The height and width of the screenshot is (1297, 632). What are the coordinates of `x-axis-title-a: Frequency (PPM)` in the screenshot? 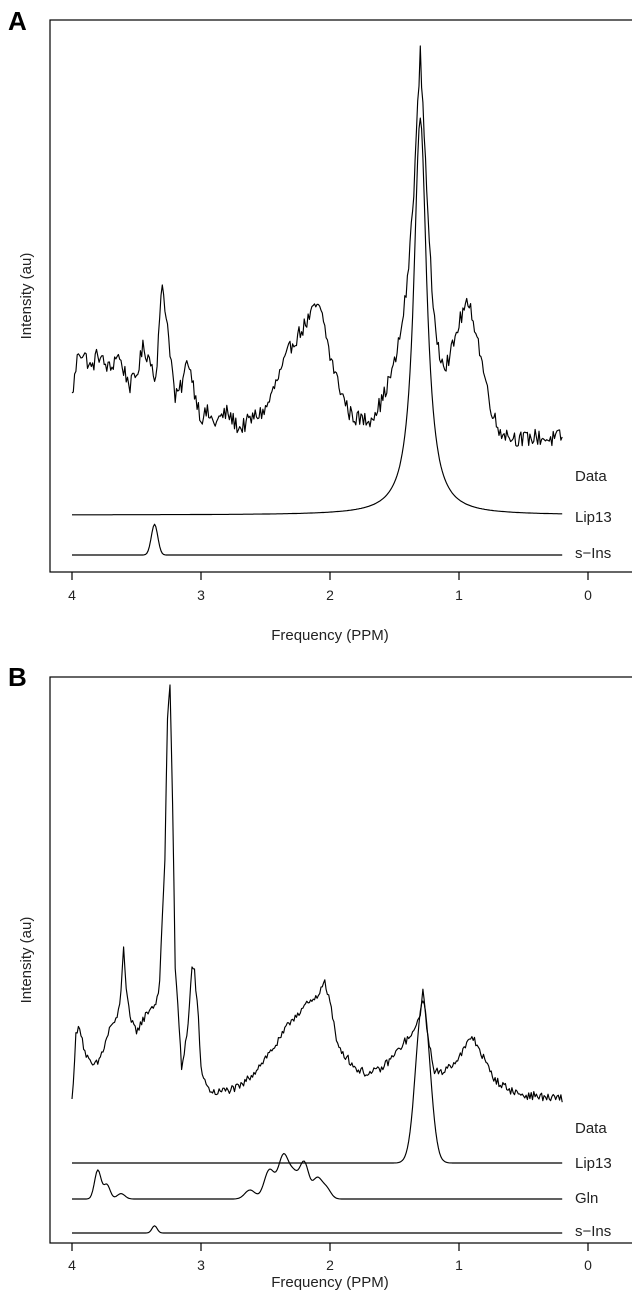 It's located at (330, 635).